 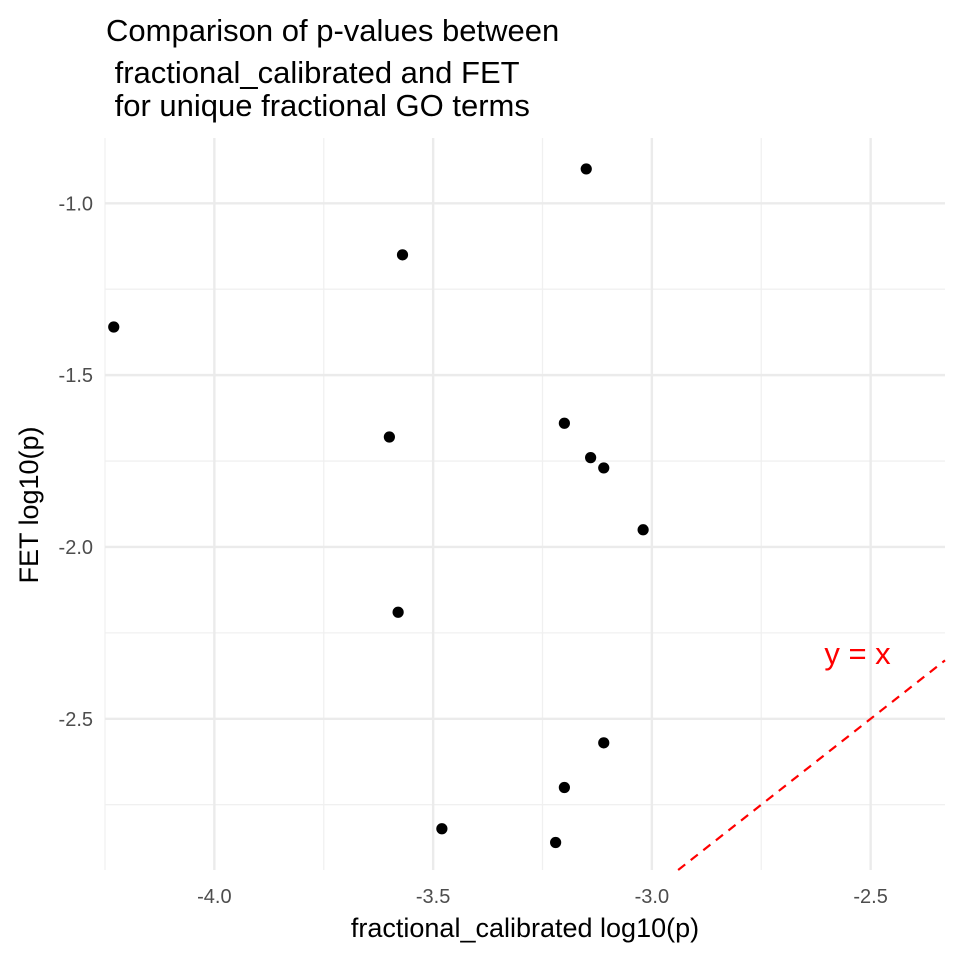 What do you see at coordinates (652, 897) in the screenshot?
I see `x-tick-label: -3.0` at bounding box center [652, 897].